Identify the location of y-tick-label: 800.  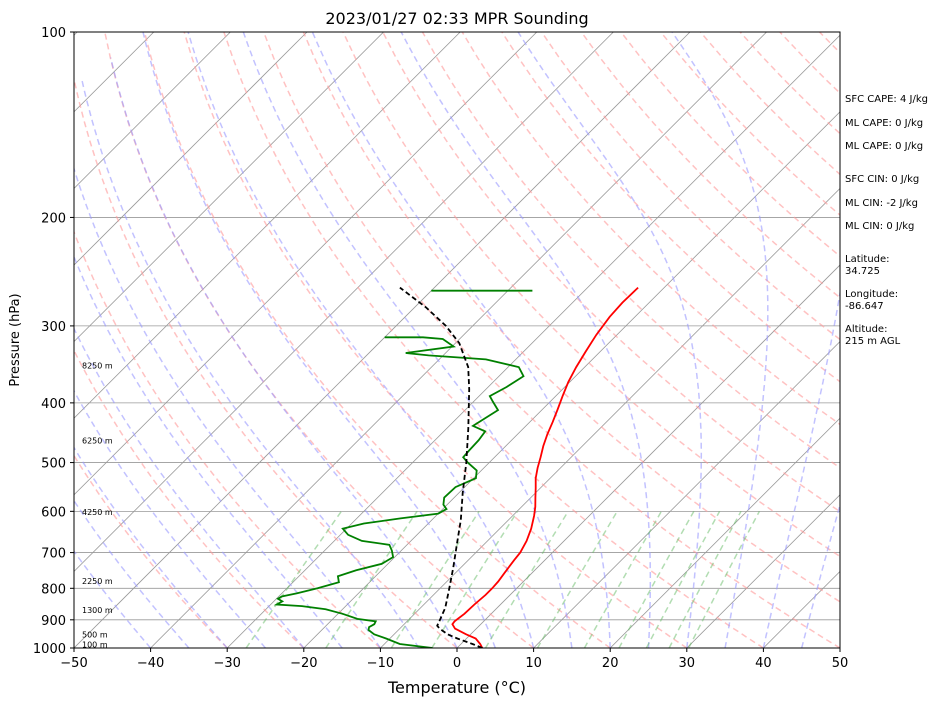
(53, 589).